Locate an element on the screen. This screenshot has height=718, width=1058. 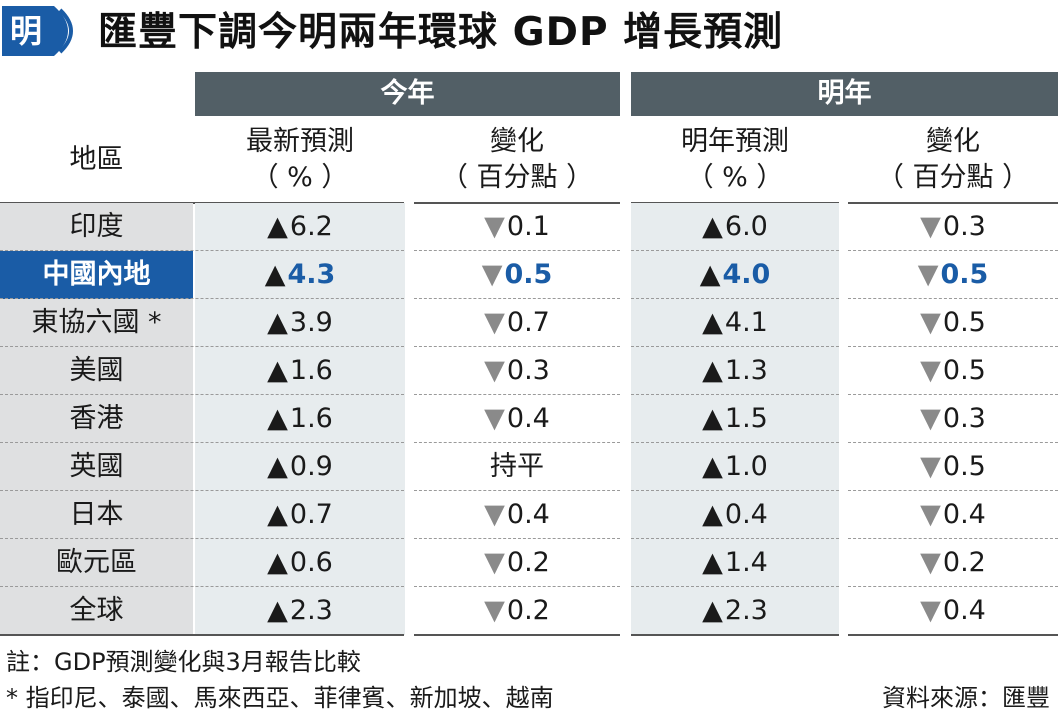
header-divider is located at coordinates (953, 203).